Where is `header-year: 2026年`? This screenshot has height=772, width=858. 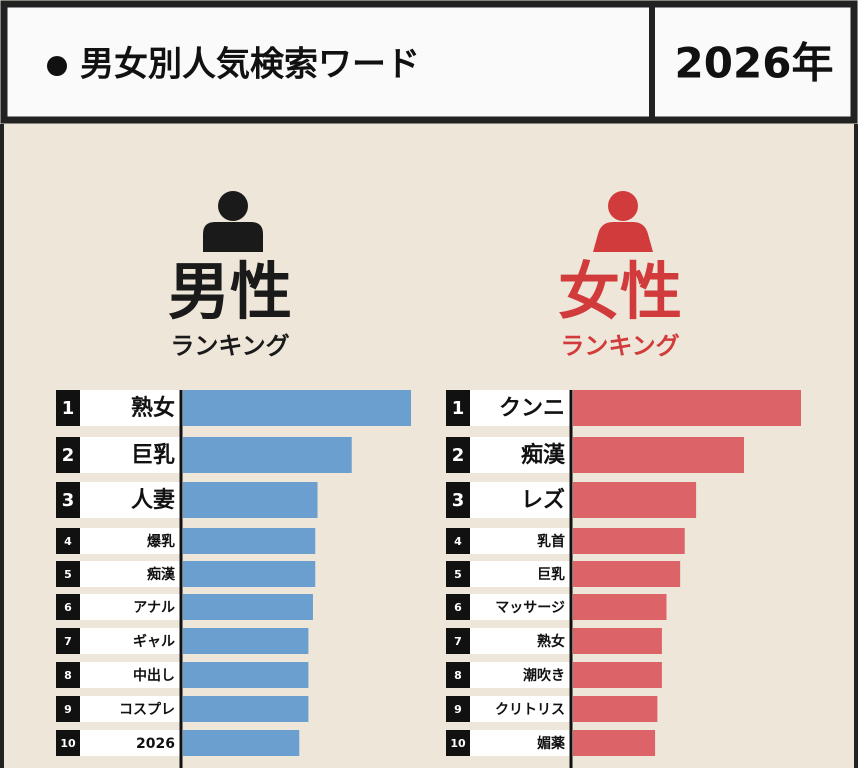 header-year: 2026年 is located at coordinates (754, 63).